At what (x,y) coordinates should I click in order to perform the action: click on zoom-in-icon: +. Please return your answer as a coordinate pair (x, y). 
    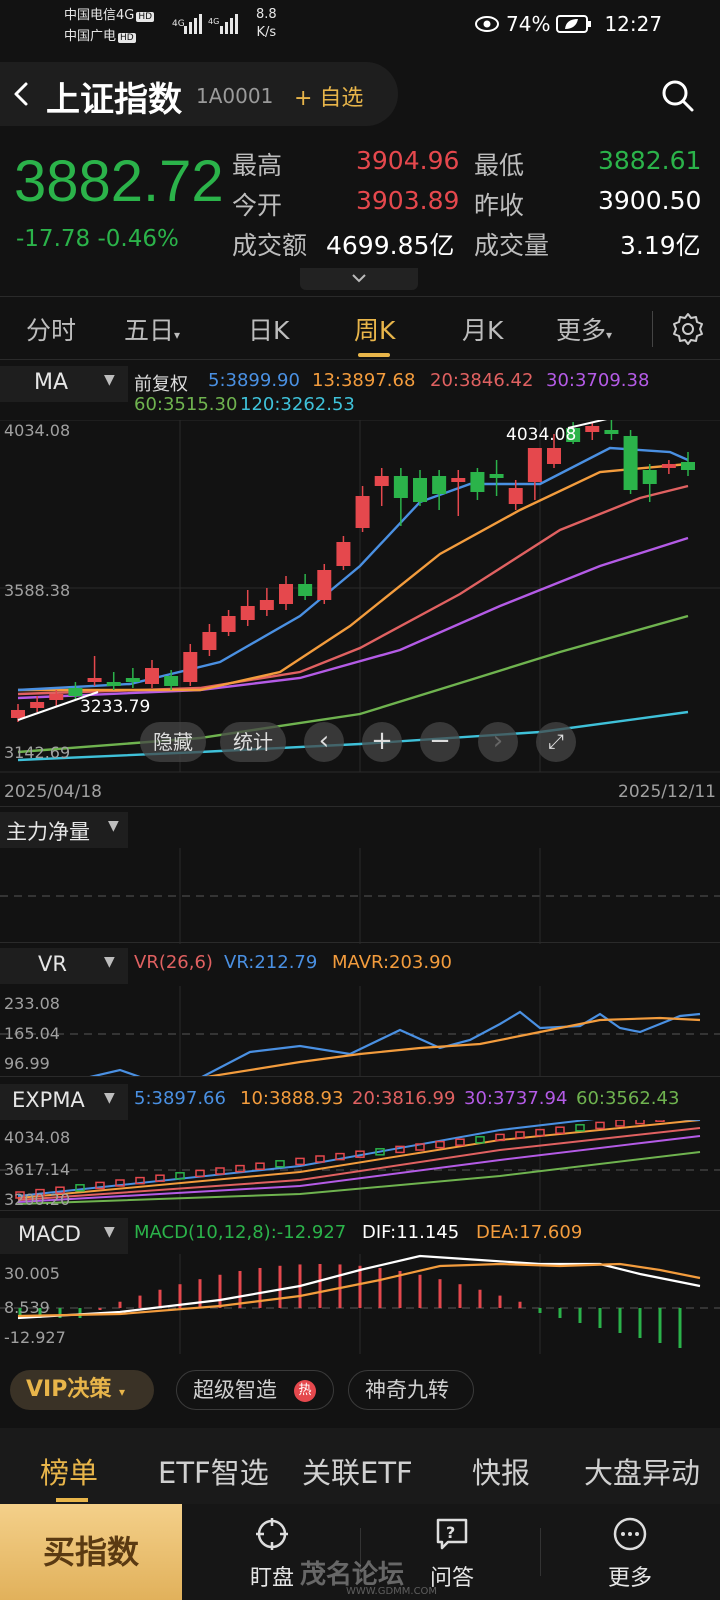
    Looking at the image, I should click on (382, 742).